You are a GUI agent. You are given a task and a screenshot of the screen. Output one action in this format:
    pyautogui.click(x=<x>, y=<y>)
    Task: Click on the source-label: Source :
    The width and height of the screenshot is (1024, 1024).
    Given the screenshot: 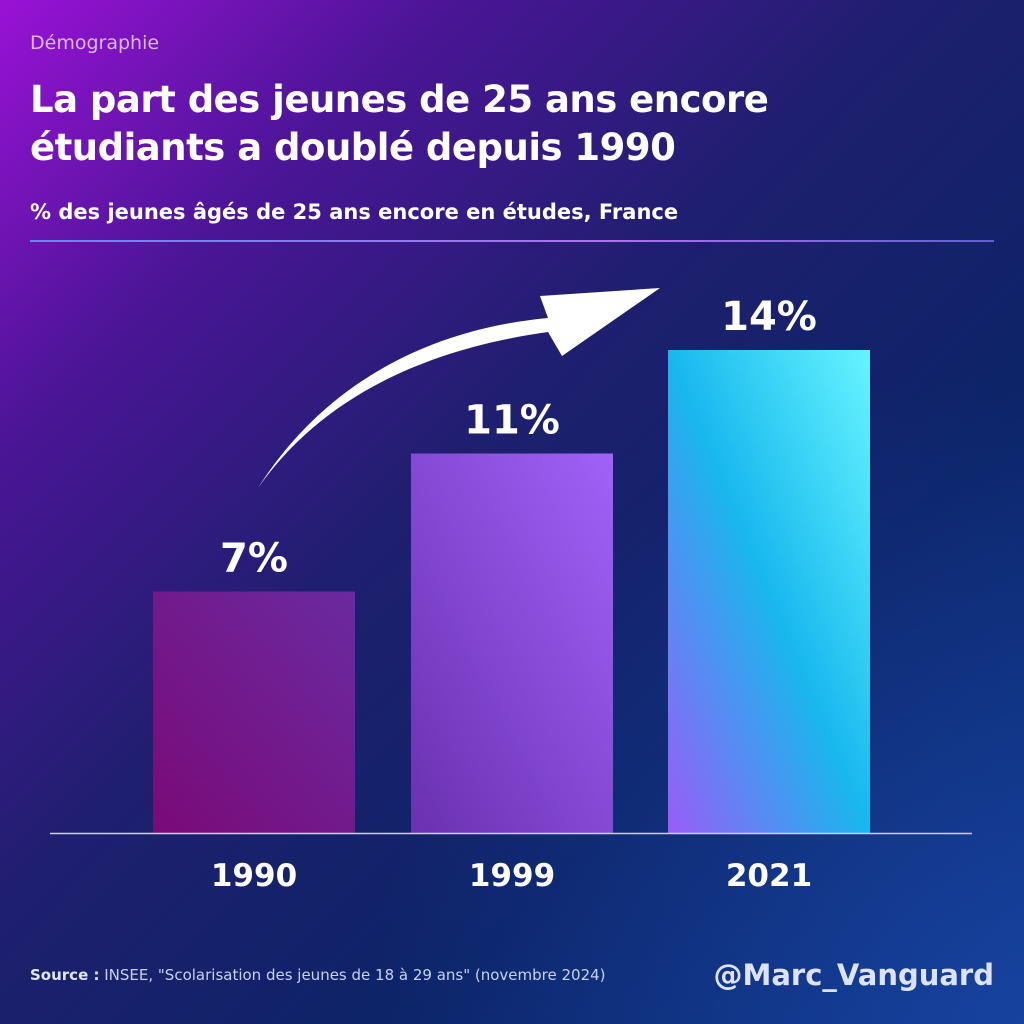 What is the action you would take?
    pyautogui.click(x=65, y=975)
    